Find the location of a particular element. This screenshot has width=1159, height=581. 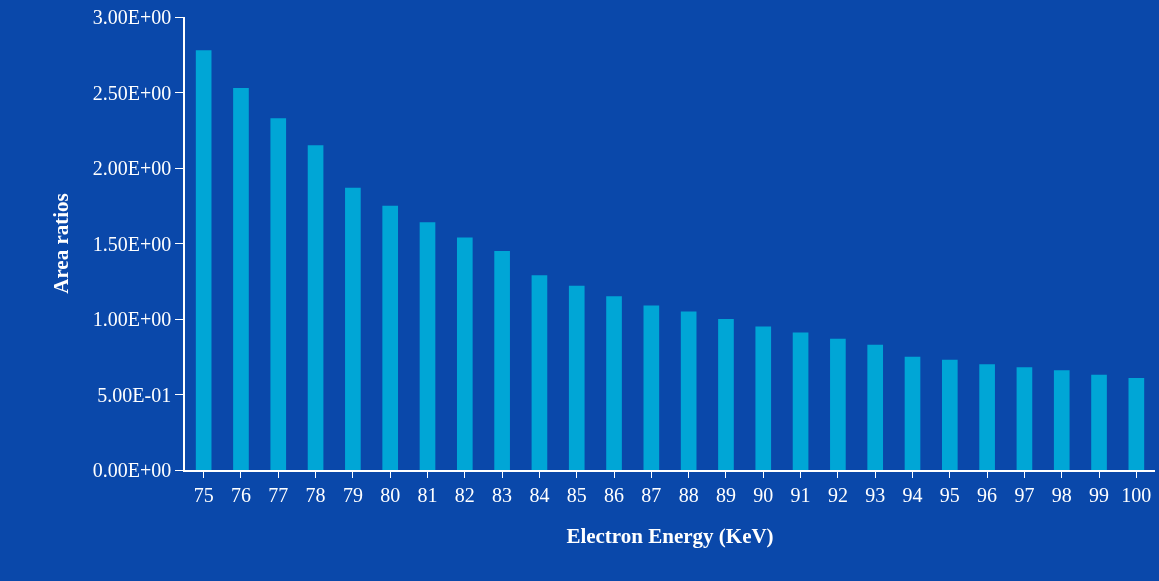

x-tick-label: 92 is located at coordinates (837, 494).